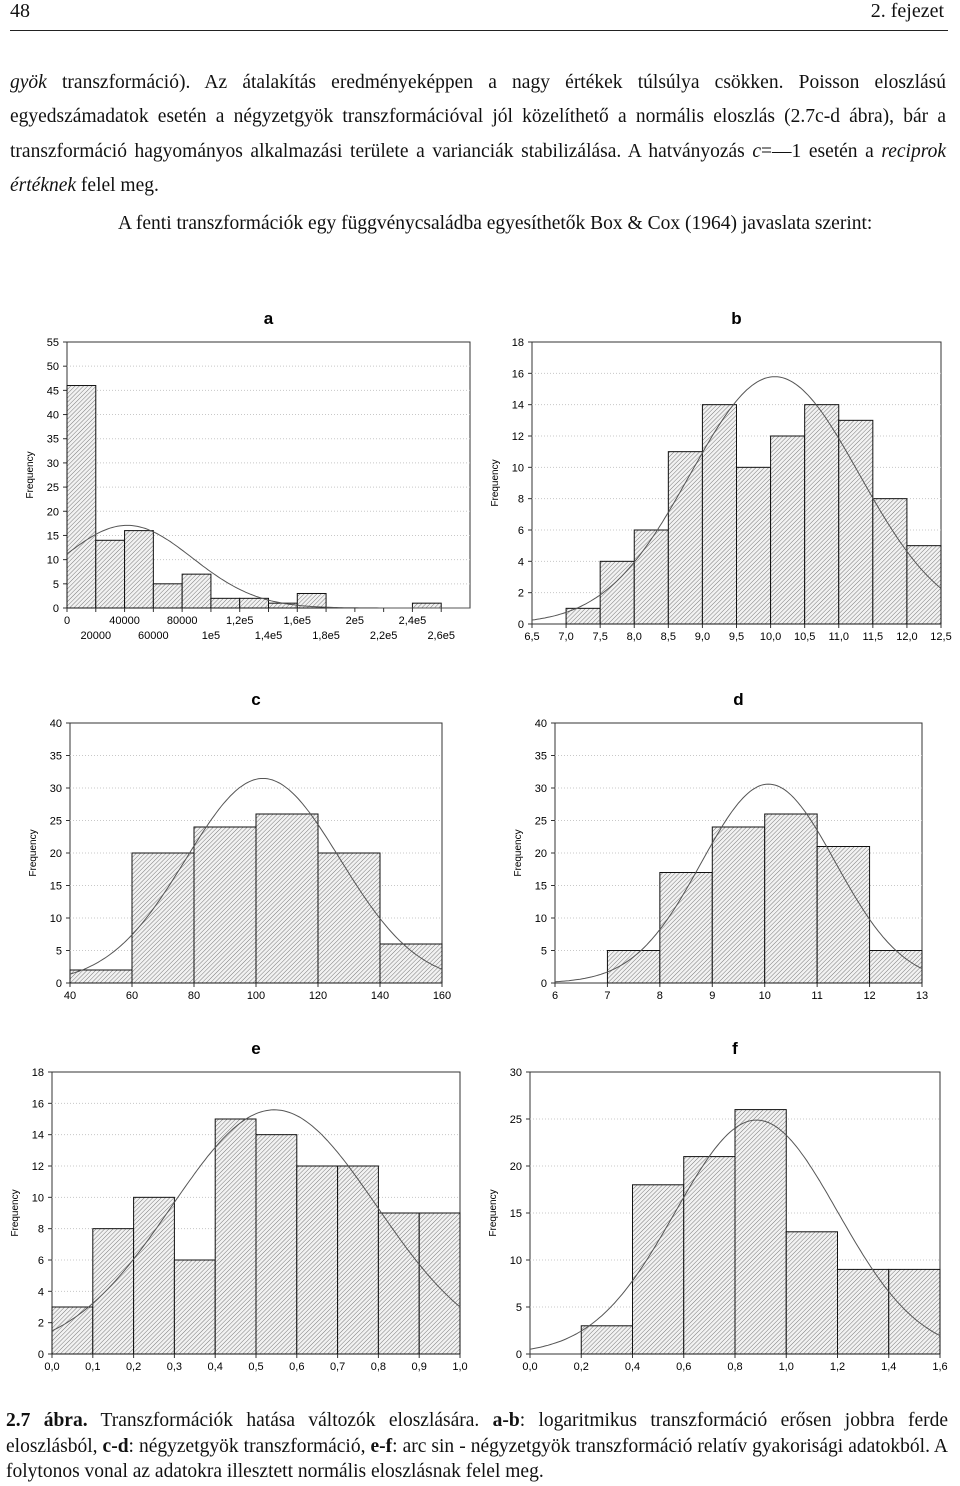  I want to click on text-italic: gyök, so click(28, 82).